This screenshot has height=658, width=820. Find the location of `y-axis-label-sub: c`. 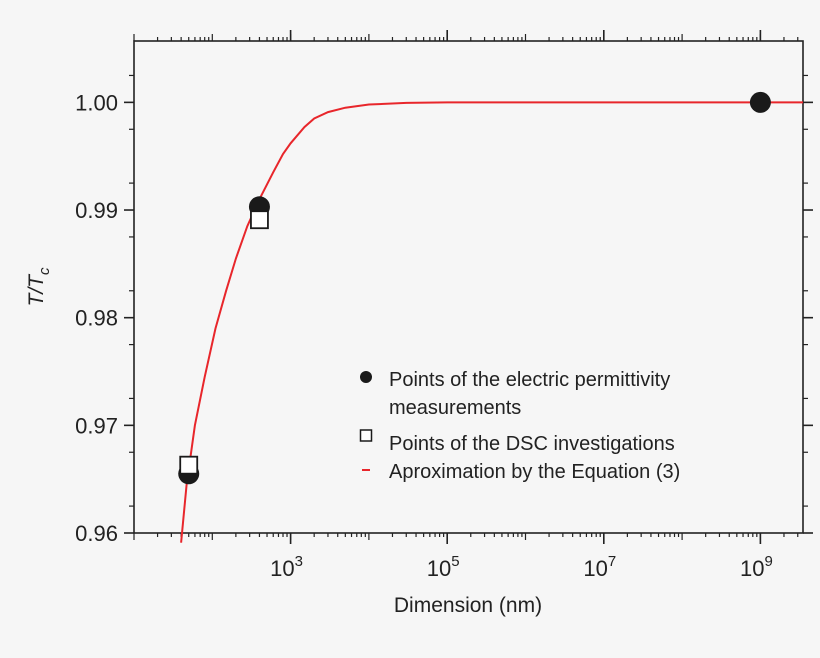

y-axis-label-sub: c is located at coordinates (44, 271).